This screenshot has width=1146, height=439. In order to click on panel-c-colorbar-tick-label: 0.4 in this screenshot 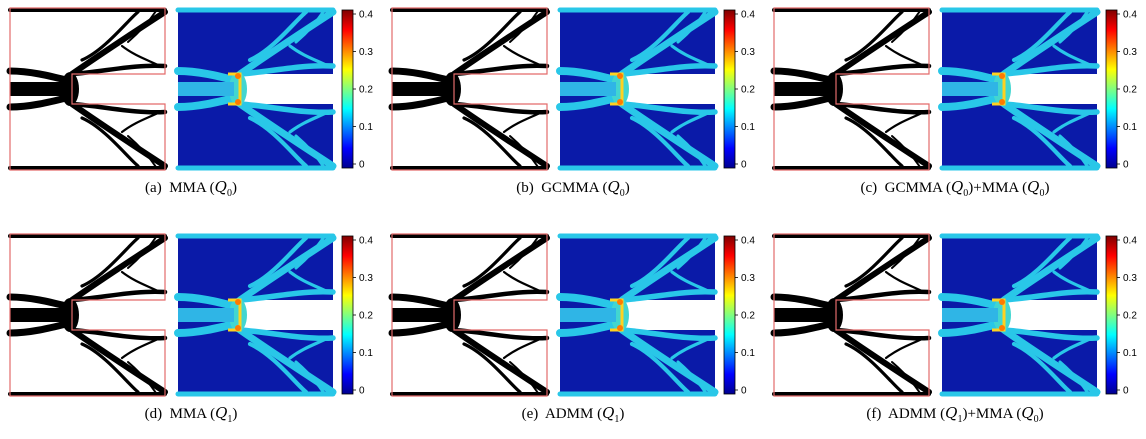, I will do `click(1130, 15)`.